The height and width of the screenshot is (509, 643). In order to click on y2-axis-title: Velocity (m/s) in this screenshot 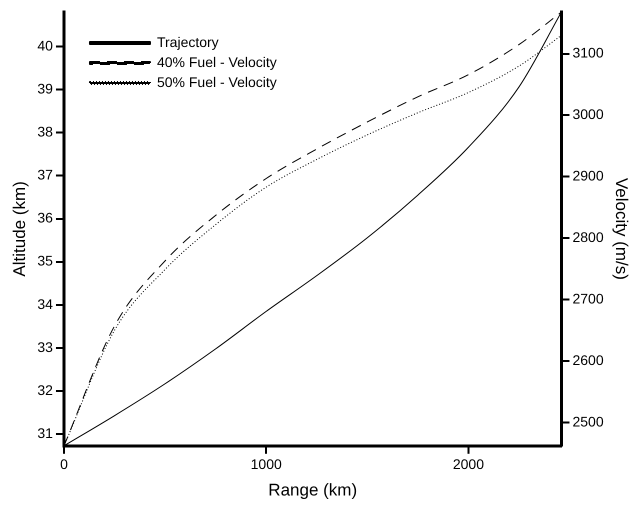, I will do `click(622, 229)`.